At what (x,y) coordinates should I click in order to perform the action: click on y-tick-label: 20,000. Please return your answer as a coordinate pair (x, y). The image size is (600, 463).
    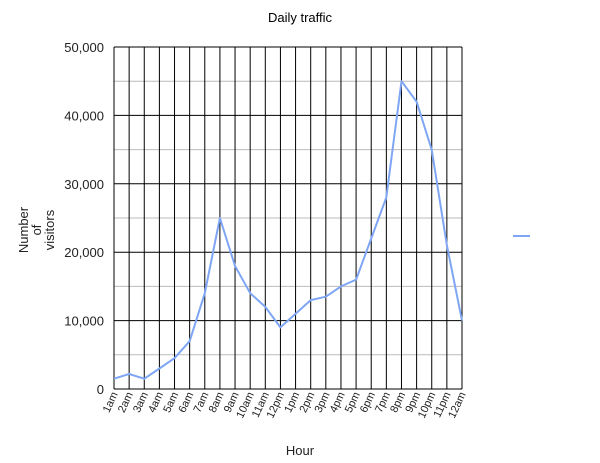
    Looking at the image, I should click on (84, 252).